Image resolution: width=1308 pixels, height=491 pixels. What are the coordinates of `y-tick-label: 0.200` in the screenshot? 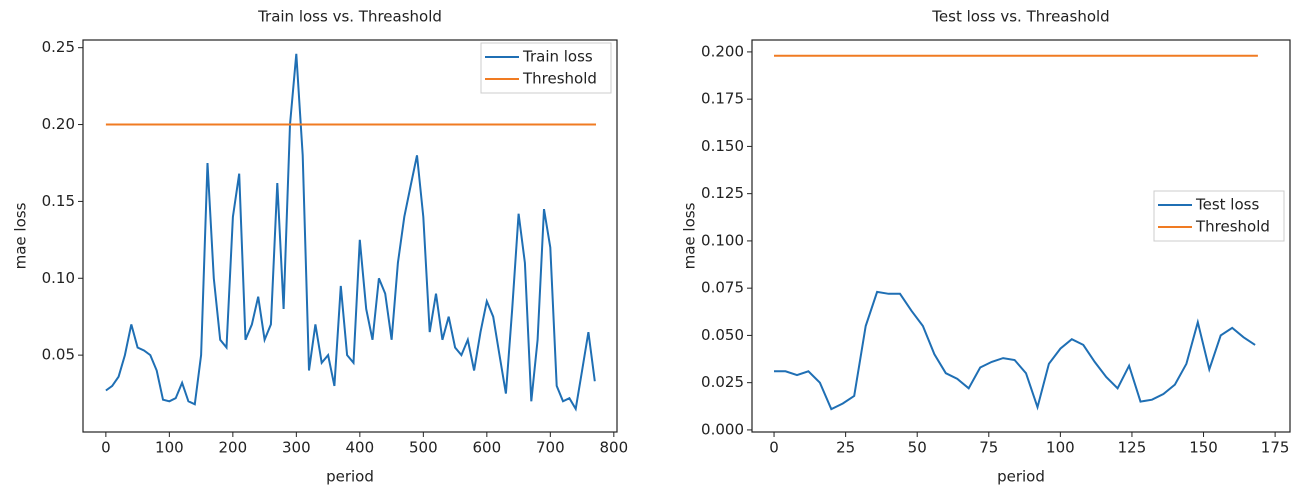 It's located at (722, 51).